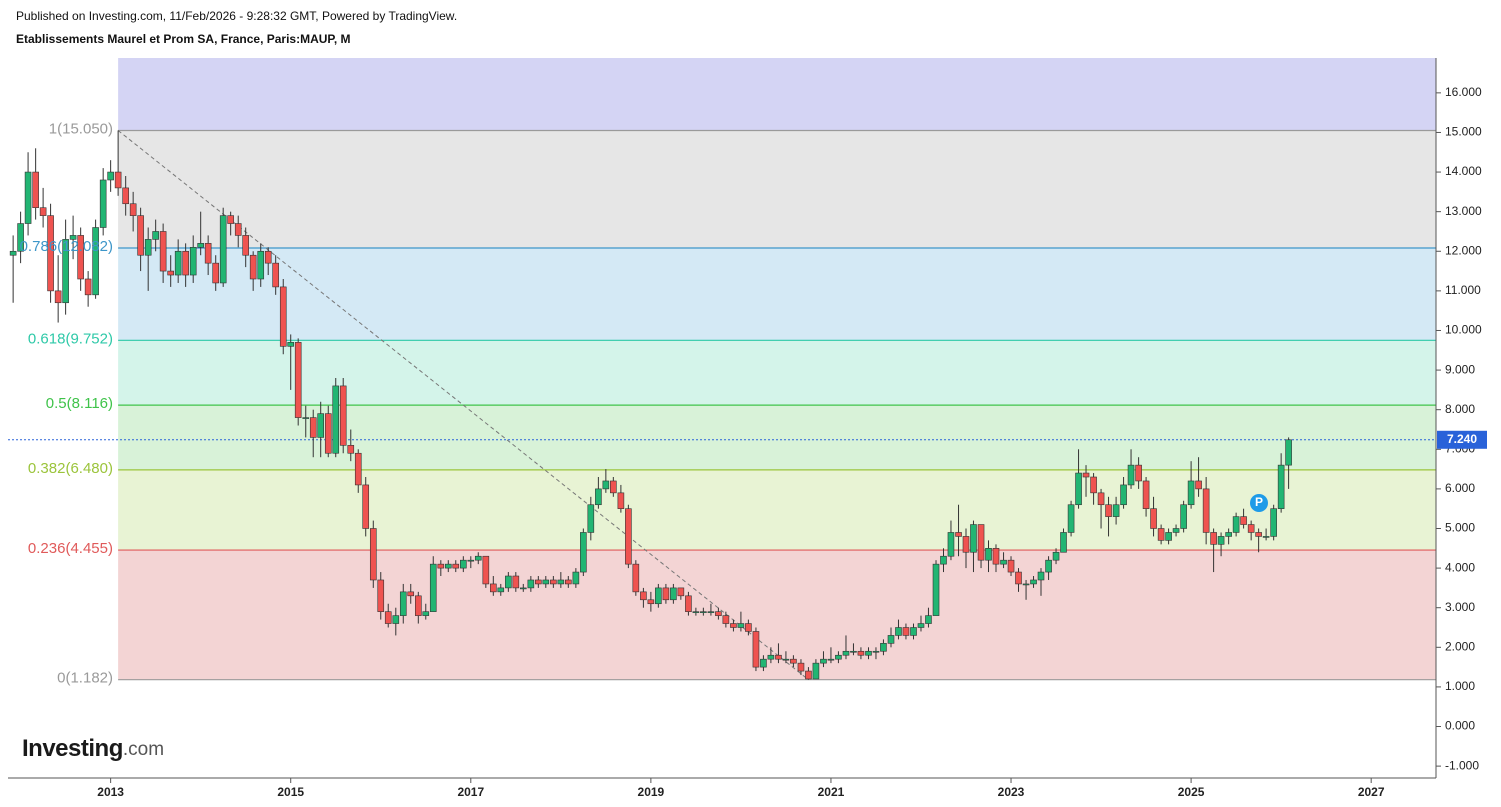 Image resolution: width=1501 pixels, height=807 pixels. Describe the element at coordinates (1462, 439) in the screenshot. I see `last-price-tag` at that location.